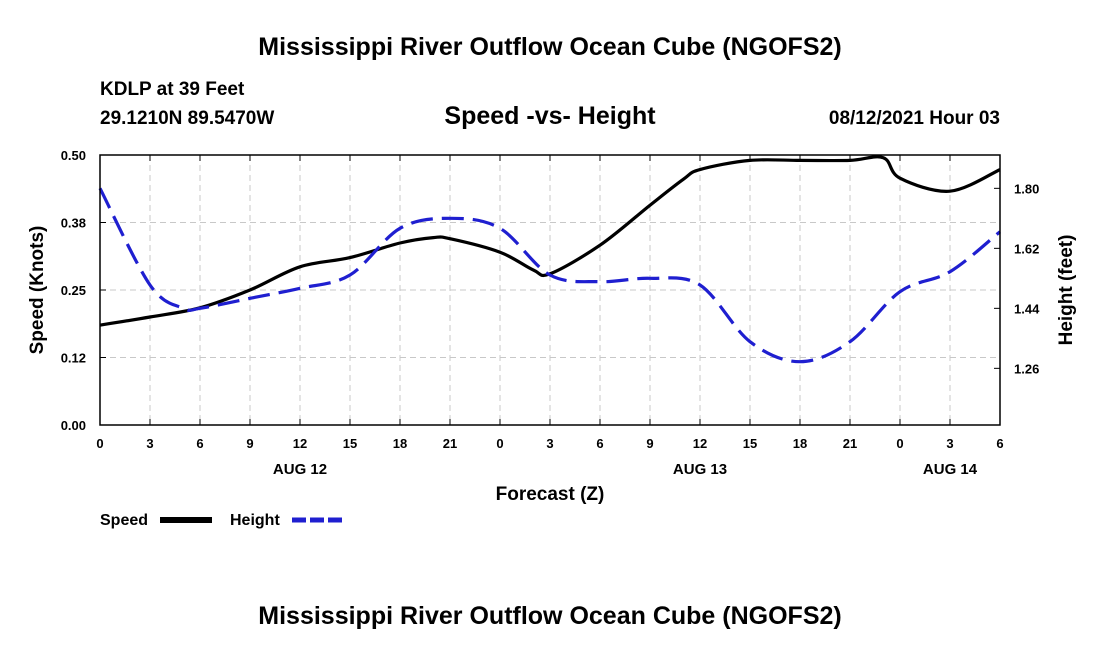 The height and width of the screenshot is (650, 1100). I want to click on y-axis-left-label: Speed (Knots), so click(37, 290).